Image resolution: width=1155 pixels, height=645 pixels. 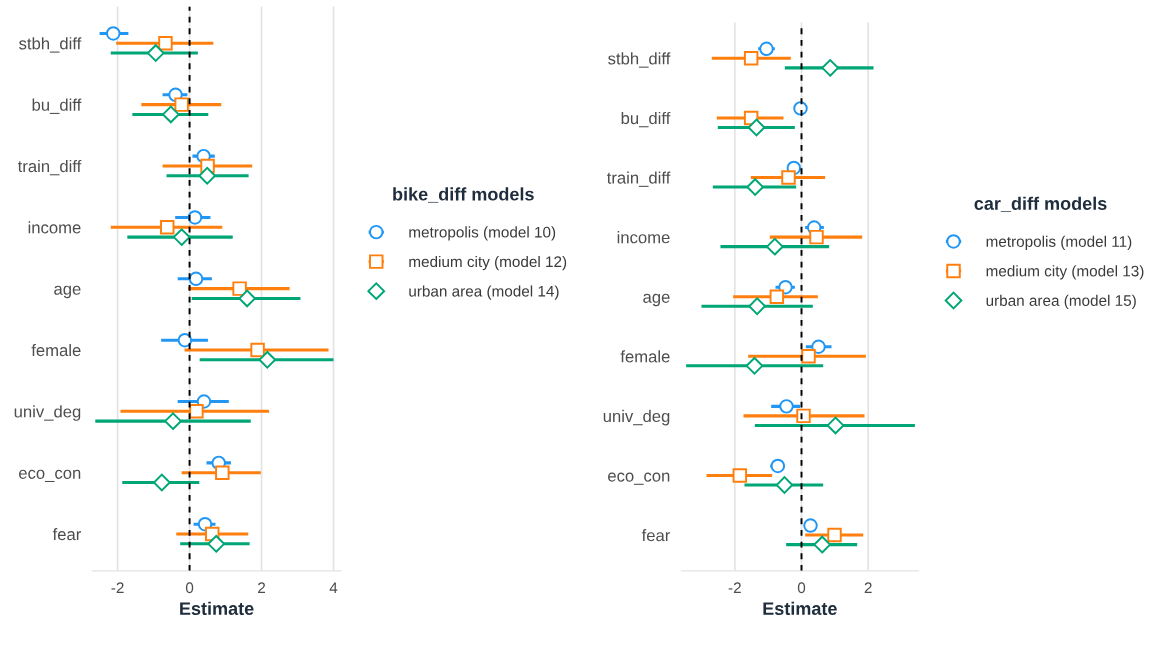 What do you see at coordinates (488, 263) in the screenshot?
I see `legend-label: medium city (model 12)` at bounding box center [488, 263].